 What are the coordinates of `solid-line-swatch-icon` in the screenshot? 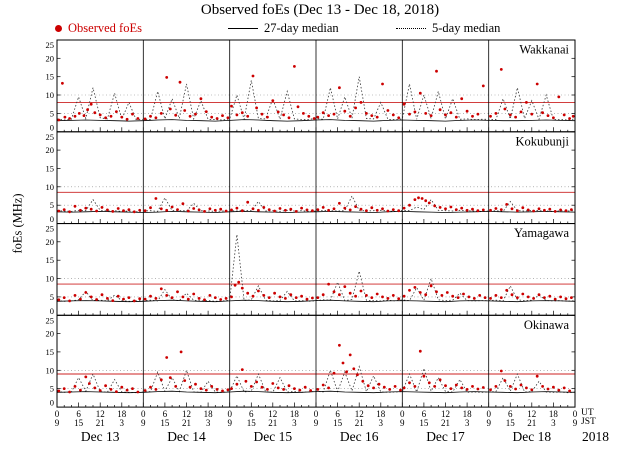 It's located at (243, 28).